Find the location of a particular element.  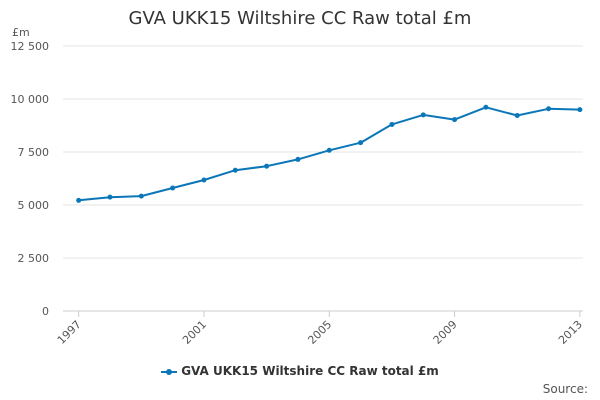

legend: GVA UKK15 Wiltshire CC Raw total £m is located at coordinates (300, 371).